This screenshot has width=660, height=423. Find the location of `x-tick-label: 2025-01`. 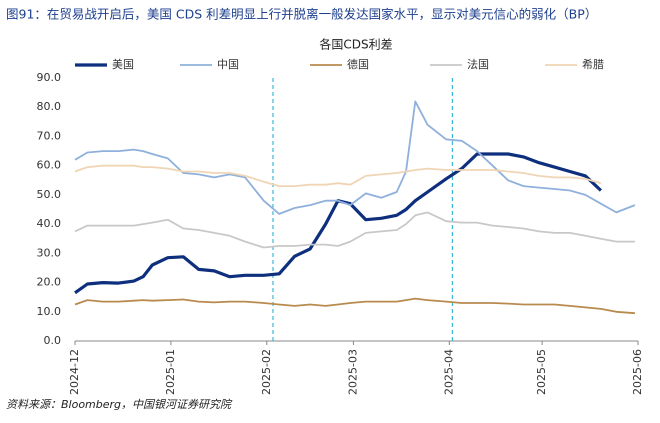

x-tick-label: 2025-01 is located at coordinates (170, 372).